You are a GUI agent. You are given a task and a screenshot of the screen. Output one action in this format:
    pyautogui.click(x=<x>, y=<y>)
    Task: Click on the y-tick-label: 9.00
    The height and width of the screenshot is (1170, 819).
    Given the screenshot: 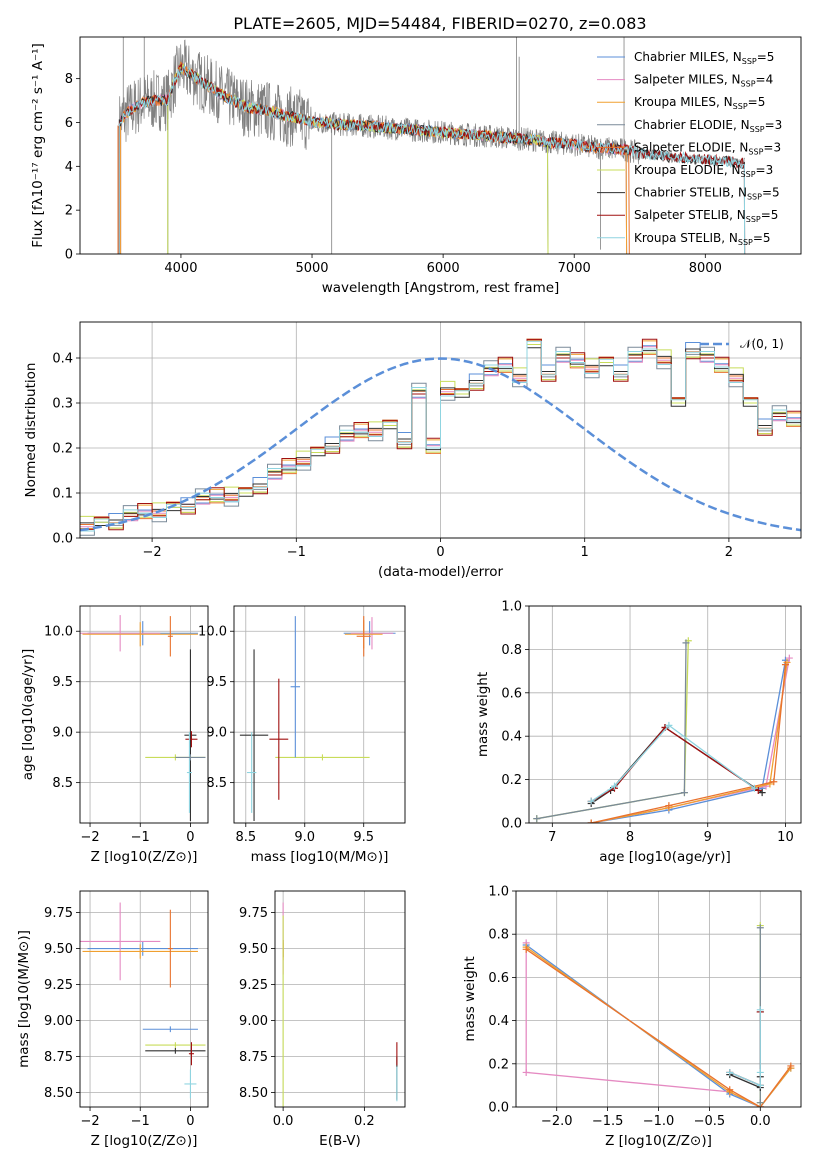 What is the action you would take?
    pyautogui.click(x=58, y=1021)
    